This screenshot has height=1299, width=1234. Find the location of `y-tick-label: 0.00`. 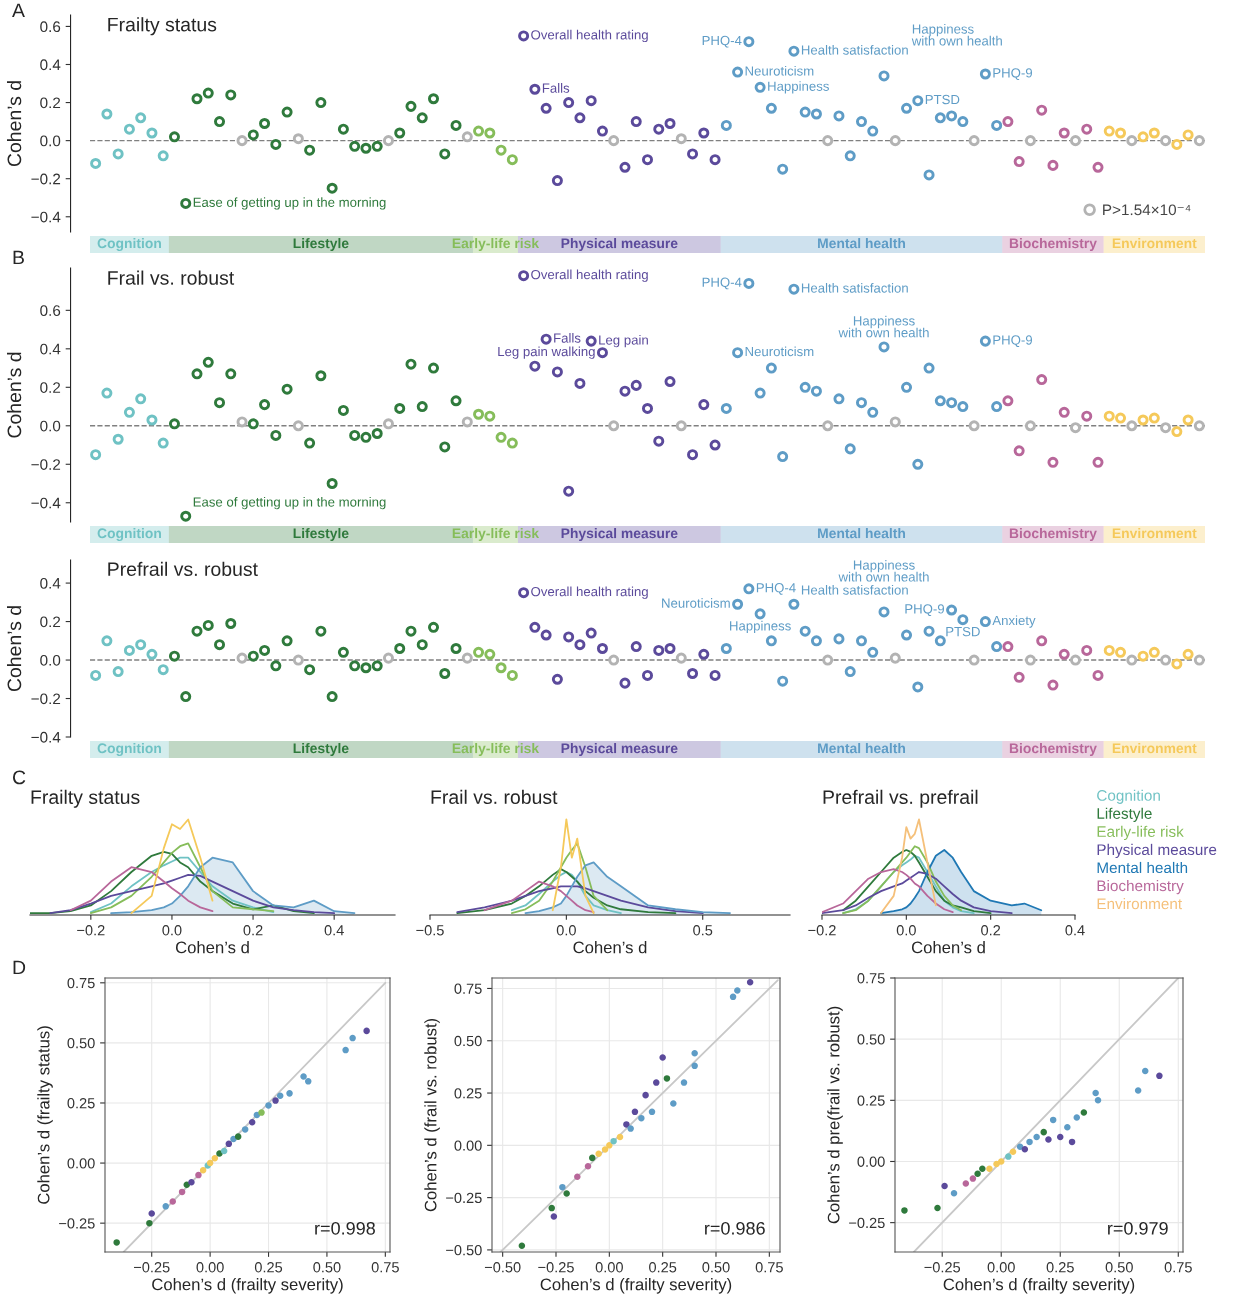

y-tick-label: 0.00 is located at coordinates (871, 1161).